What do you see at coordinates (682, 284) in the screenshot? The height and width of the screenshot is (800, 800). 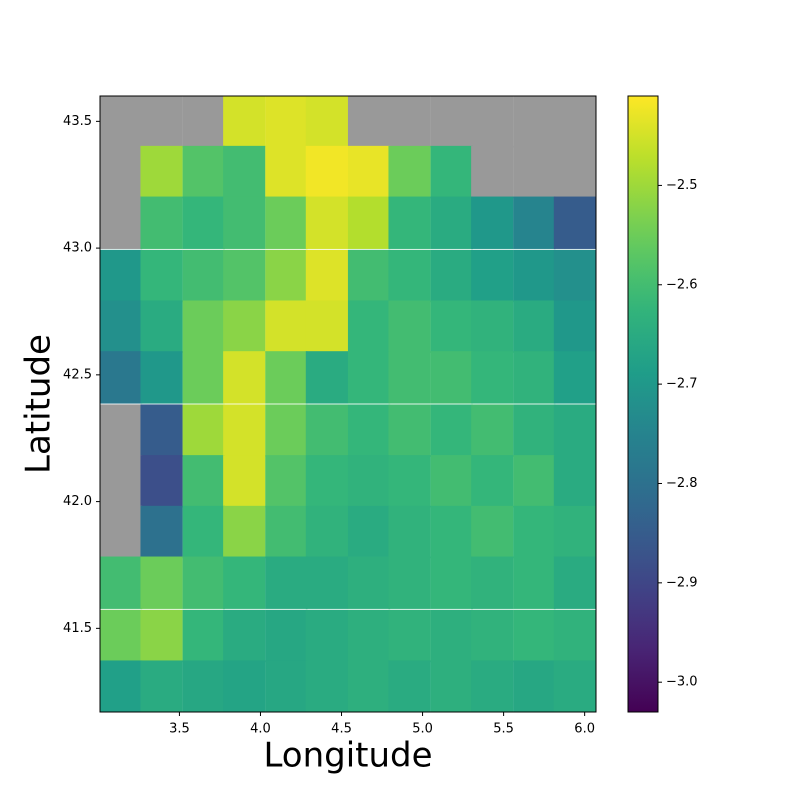 I see `colorbar-tick-label: −2.6` at bounding box center [682, 284].